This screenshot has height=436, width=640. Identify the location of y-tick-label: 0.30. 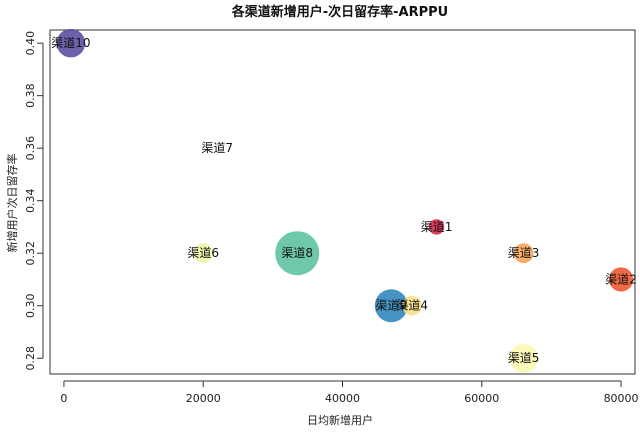
(30, 305).